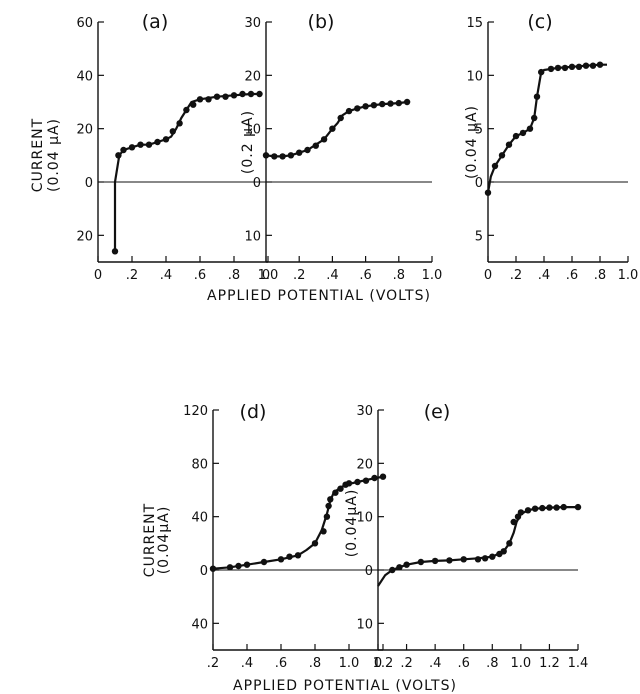  What do you see at coordinates (539, 22) in the screenshot?
I see `panel-label: (c)` at bounding box center [539, 22].